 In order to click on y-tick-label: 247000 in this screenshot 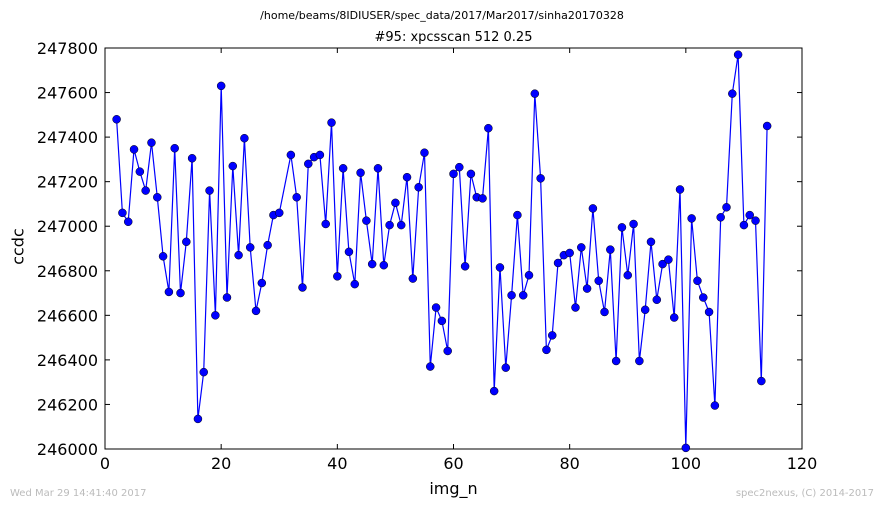, I will do `click(67, 226)`.